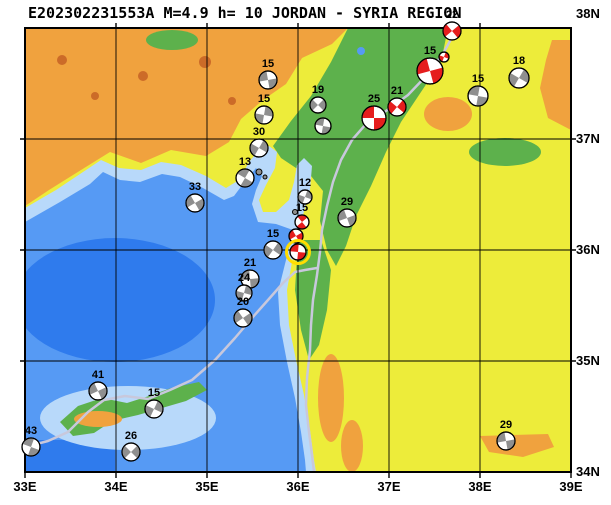 The image size is (611, 505). Describe the element at coordinates (588, 360) in the screenshot. I see `latitude-label: 35N` at that location.